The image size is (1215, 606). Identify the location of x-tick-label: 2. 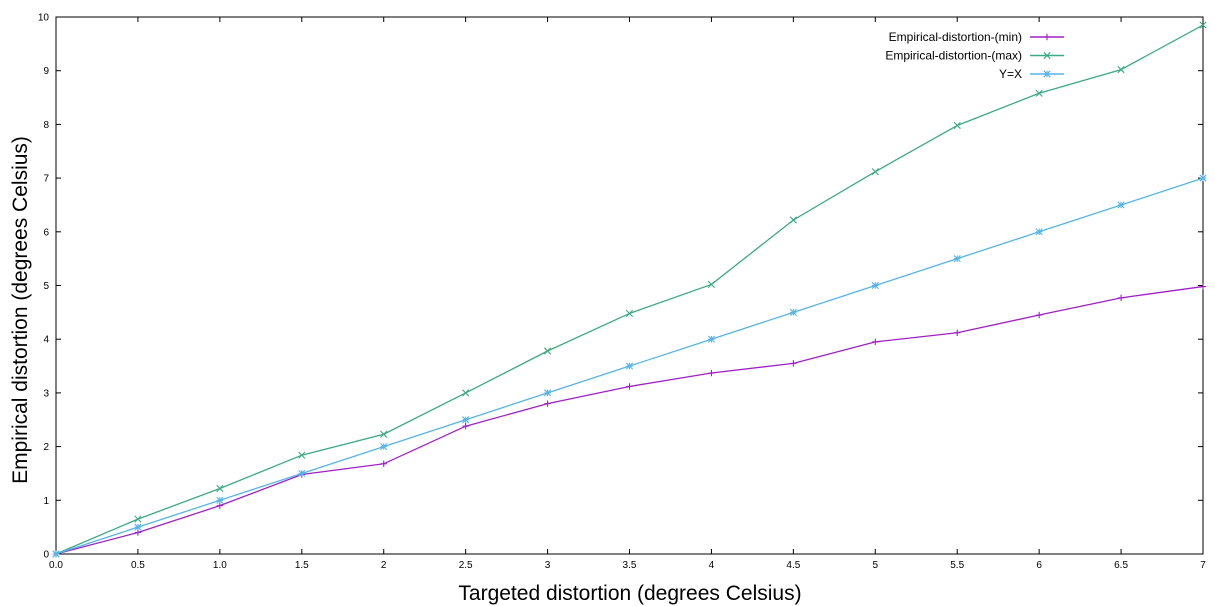
(384, 565).